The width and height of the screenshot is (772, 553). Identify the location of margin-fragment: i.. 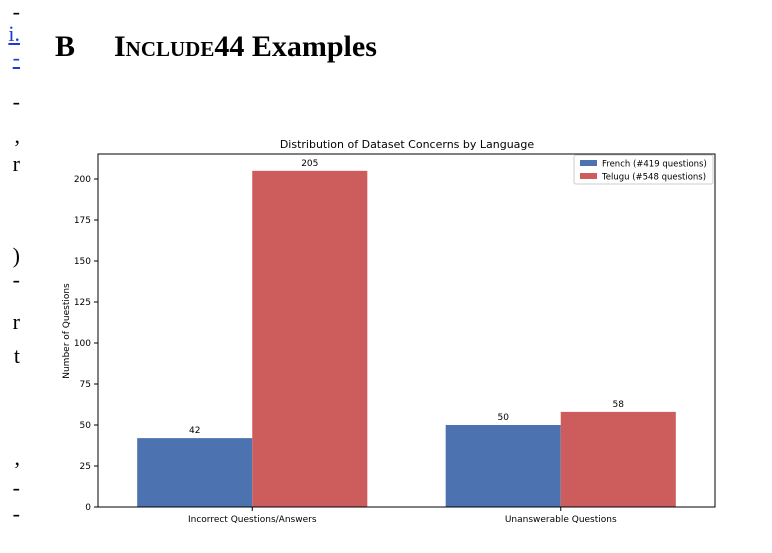
(14, 33).